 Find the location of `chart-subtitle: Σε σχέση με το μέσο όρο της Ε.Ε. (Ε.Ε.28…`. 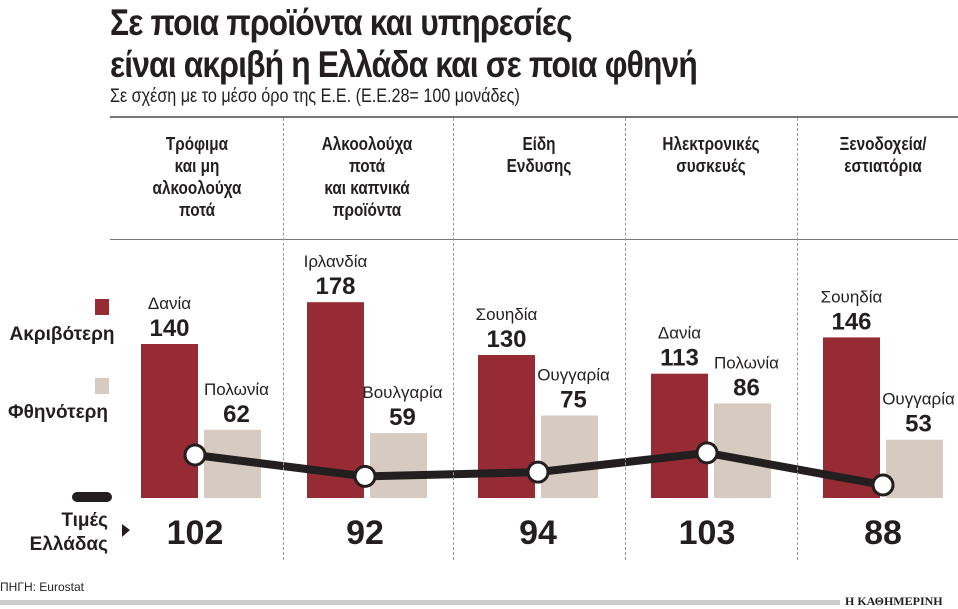

chart-subtitle: Σε σχέση με το μέσο όρο της Ε.Ε. (Ε.Ε.28… is located at coordinates (315, 96).